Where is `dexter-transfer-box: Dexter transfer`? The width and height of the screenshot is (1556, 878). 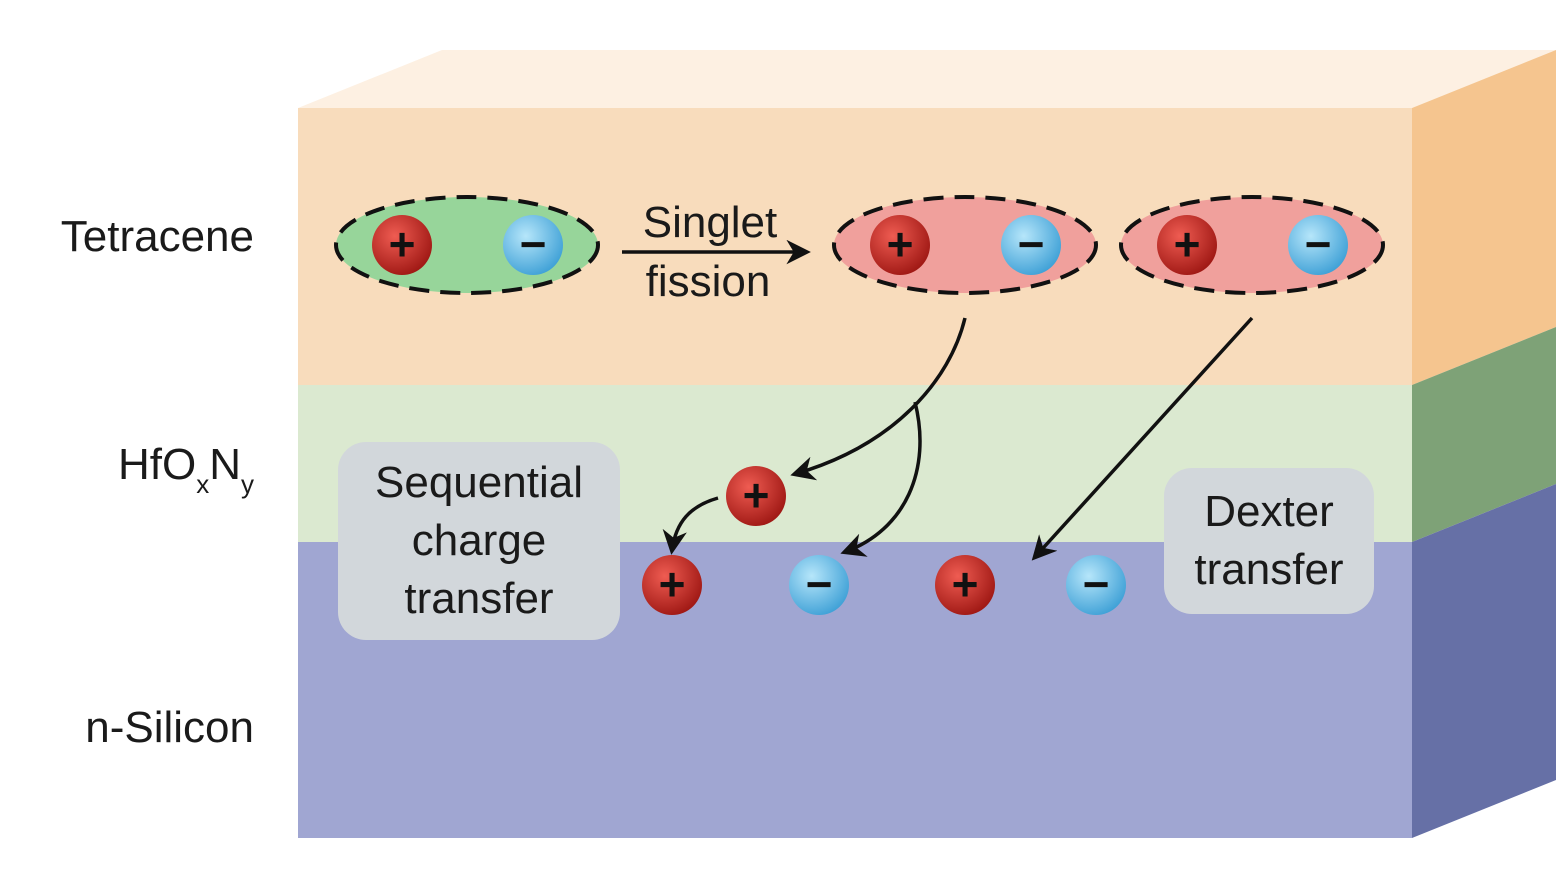 dexter-transfer-box: Dexter transfer is located at coordinates (1269, 541).